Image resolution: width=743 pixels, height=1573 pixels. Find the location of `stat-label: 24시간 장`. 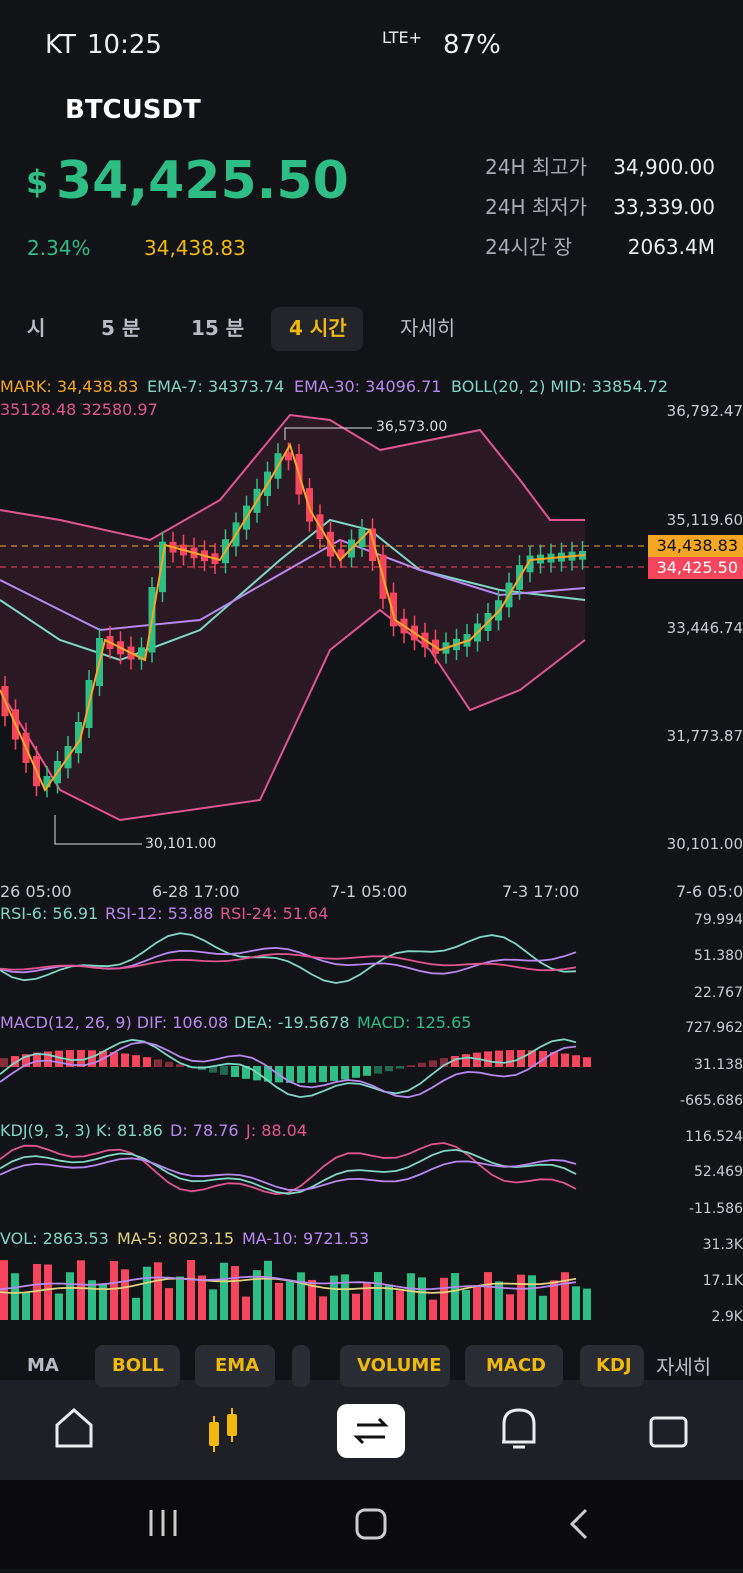

stat-label: 24시간 장 is located at coordinates (529, 247).